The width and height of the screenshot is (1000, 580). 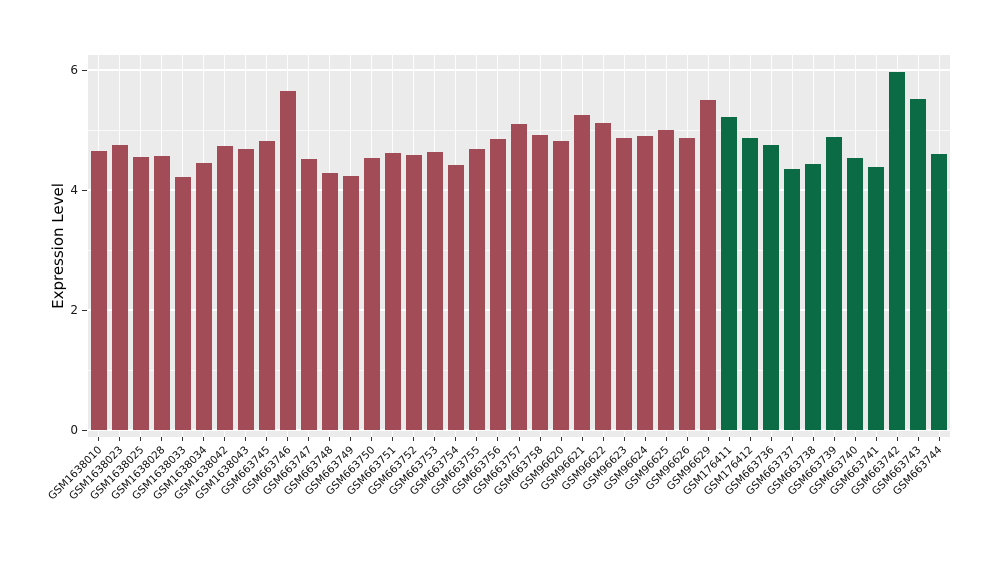 What do you see at coordinates (74, 190) in the screenshot?
I see `y-tick-label: 4` at bounding box center [74, 190].